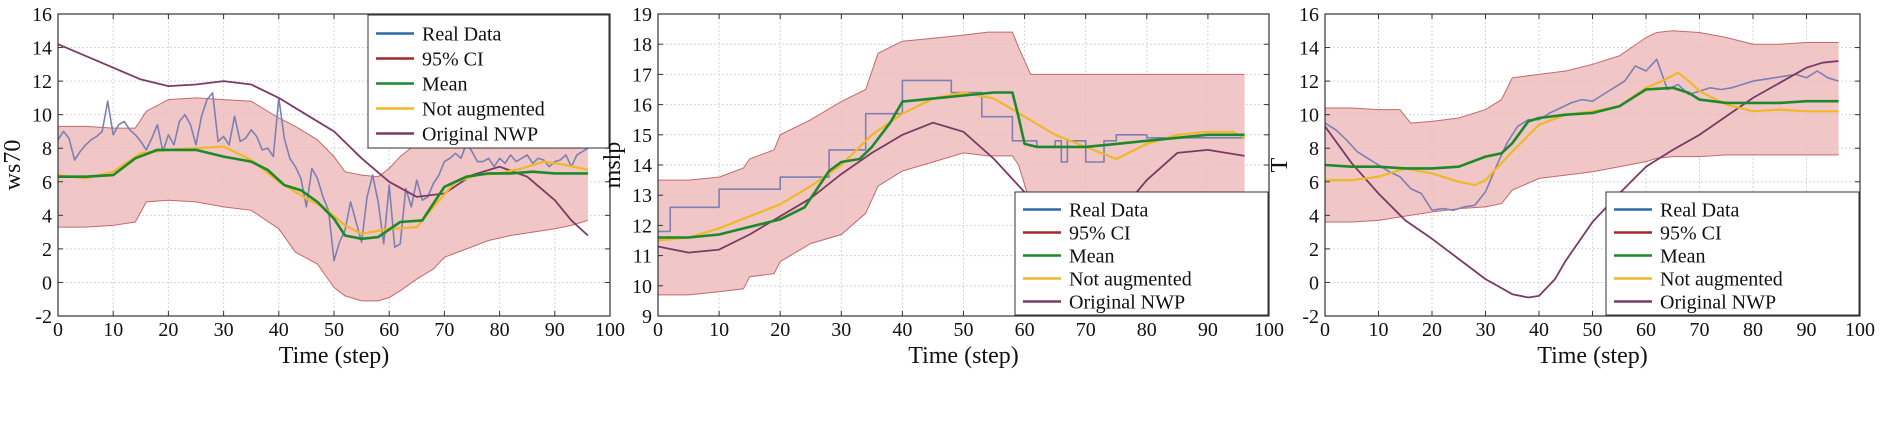 Image resolution: width=1900 pixels, height=439 pixels. I want to click on y-tick-label: 17, so click(642, 75).